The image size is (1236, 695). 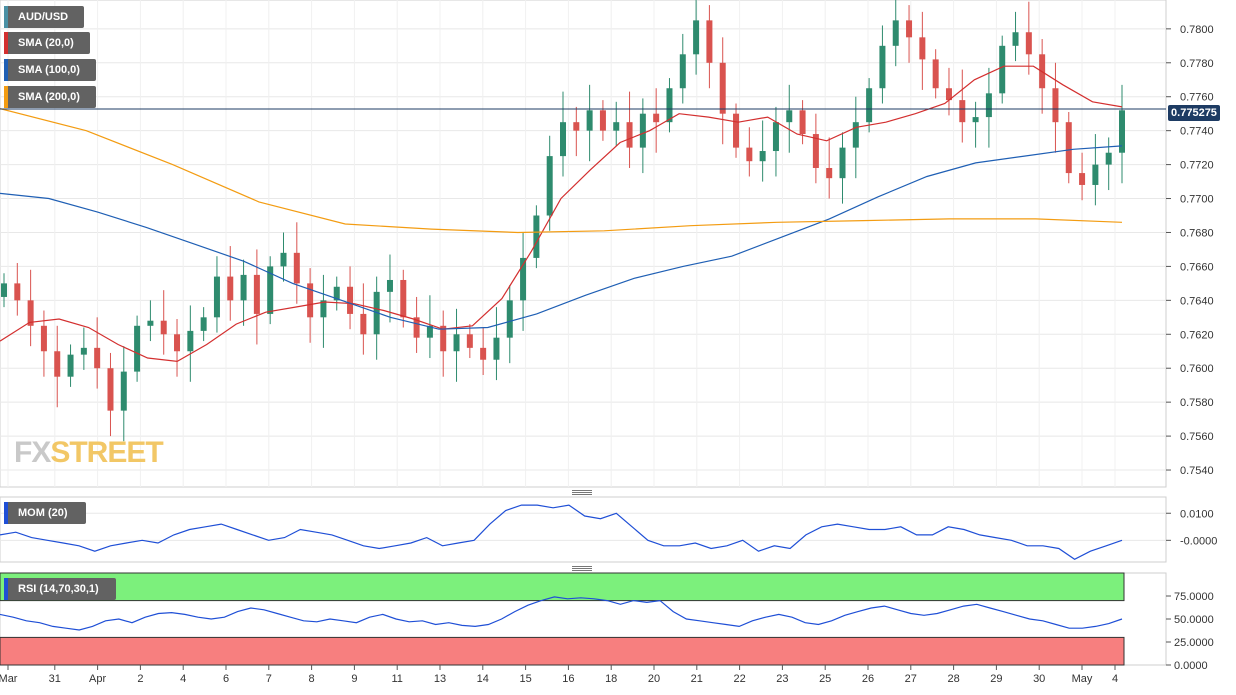 What do you see at coordinates (1197, 200) in the screenshot?
I see `price-tick-label: 0.7700` at bounding box center [1197, 200].